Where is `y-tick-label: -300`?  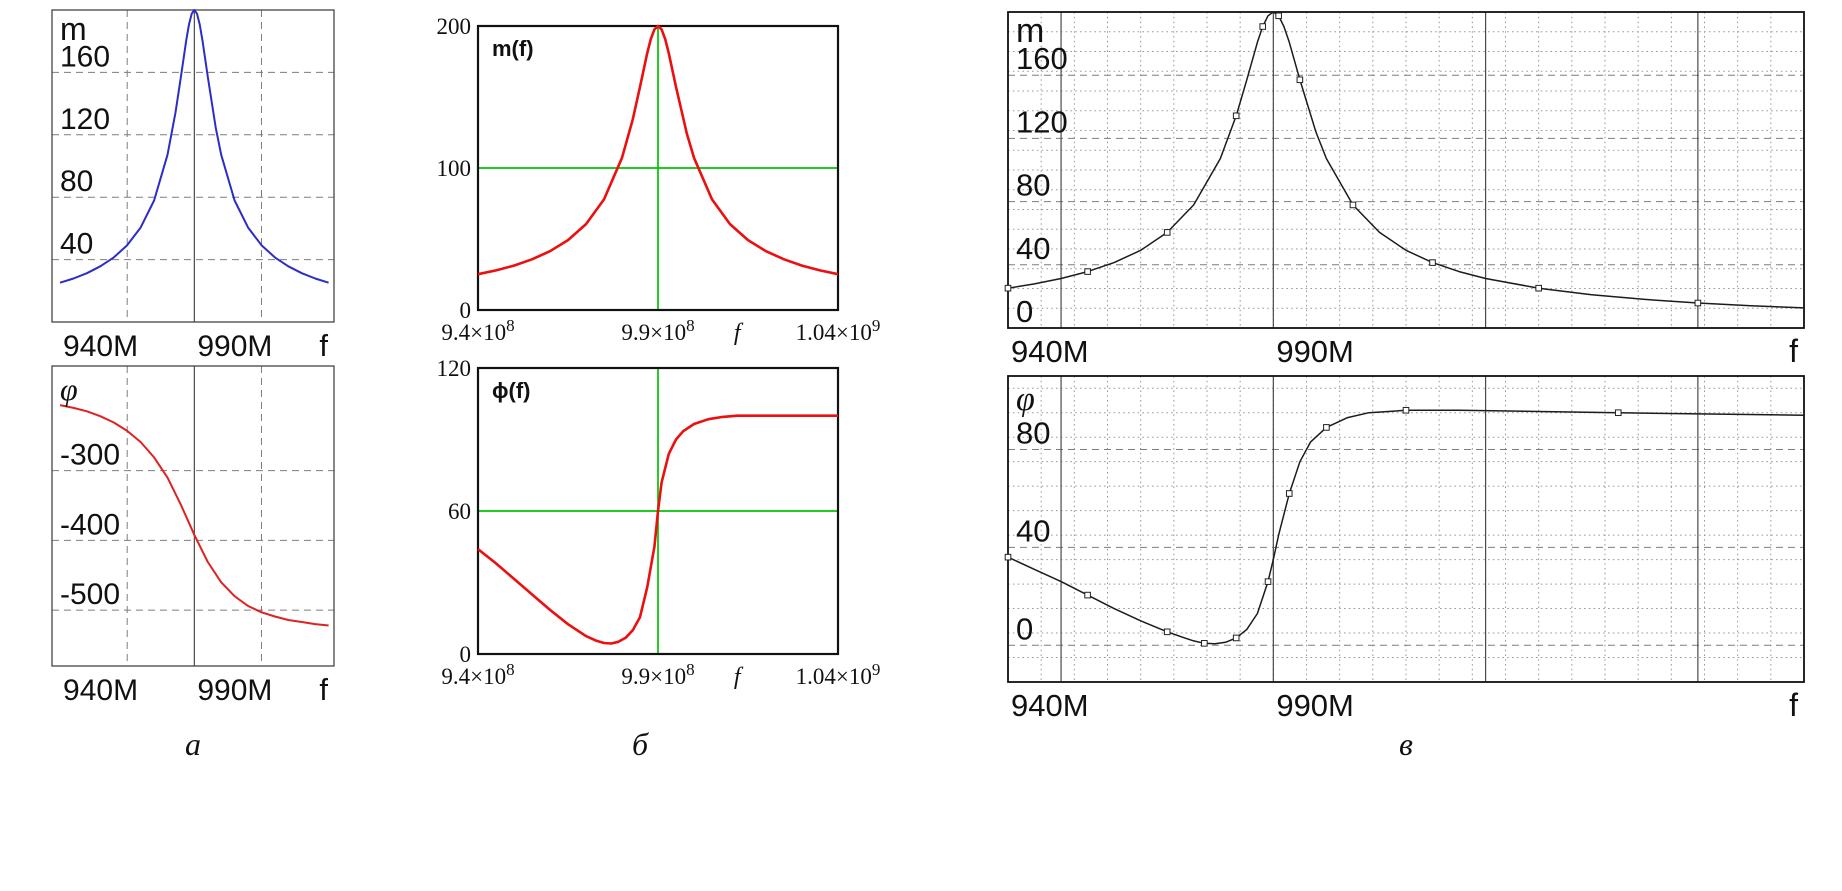
y-tick-label: -300 is located at coordinates (90, 455).